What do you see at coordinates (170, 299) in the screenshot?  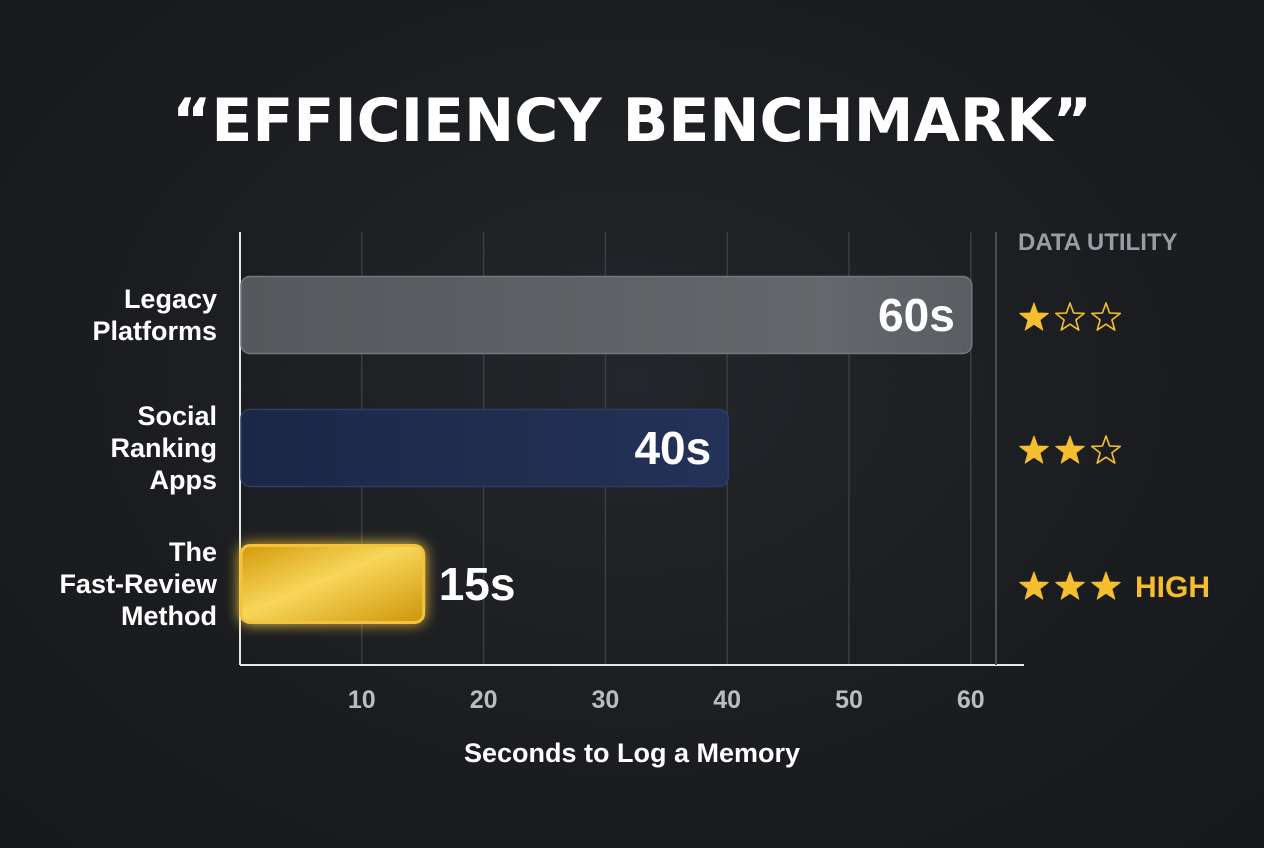 I see `category-label-legacy-platforms-line-1: Legacy` at bounding box center [170, 299].